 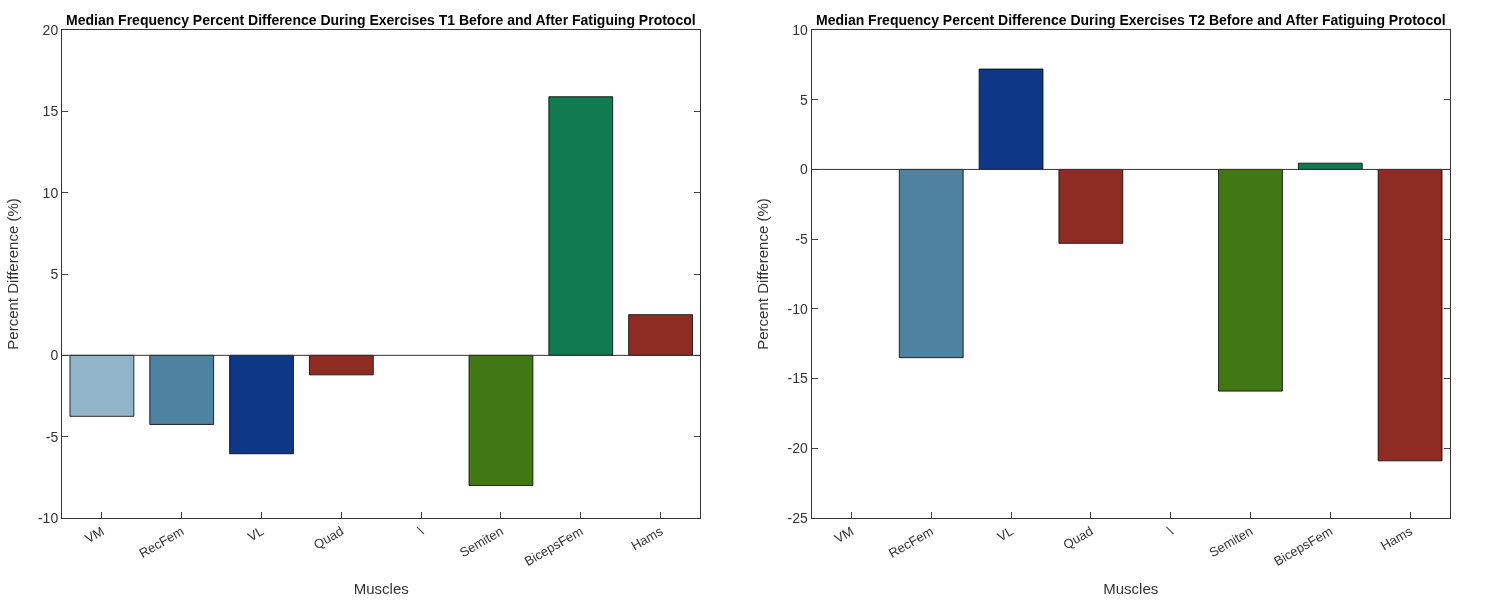 I want to click on y-tick-label: -15, so click(x=797, y=378).